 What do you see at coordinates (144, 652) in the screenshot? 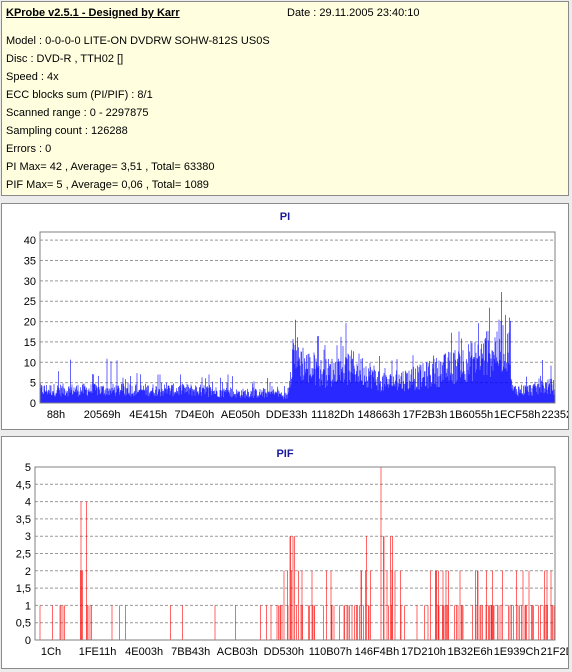
I see `x-tick-label: 4E003h` at bounding box center [144, 652].